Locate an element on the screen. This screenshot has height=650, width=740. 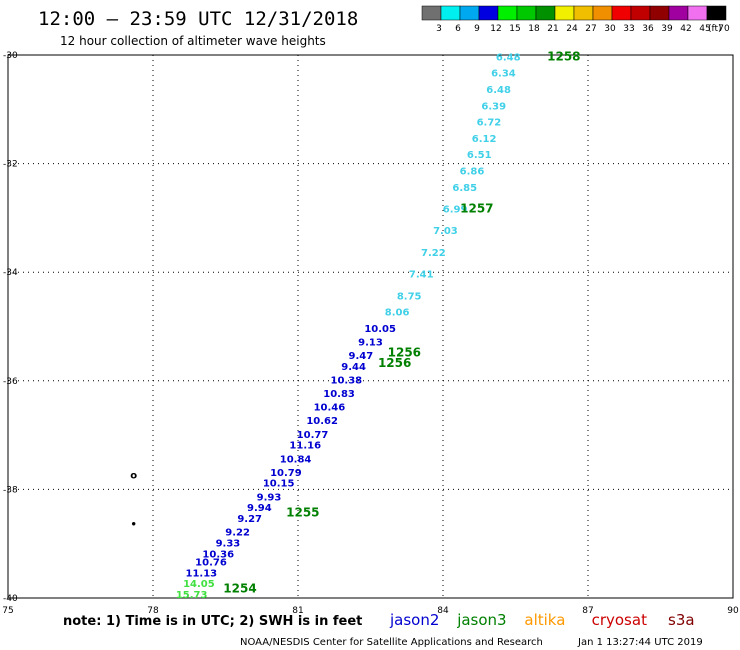
swh-point: 10.15 is located at coordinates (279, 484).